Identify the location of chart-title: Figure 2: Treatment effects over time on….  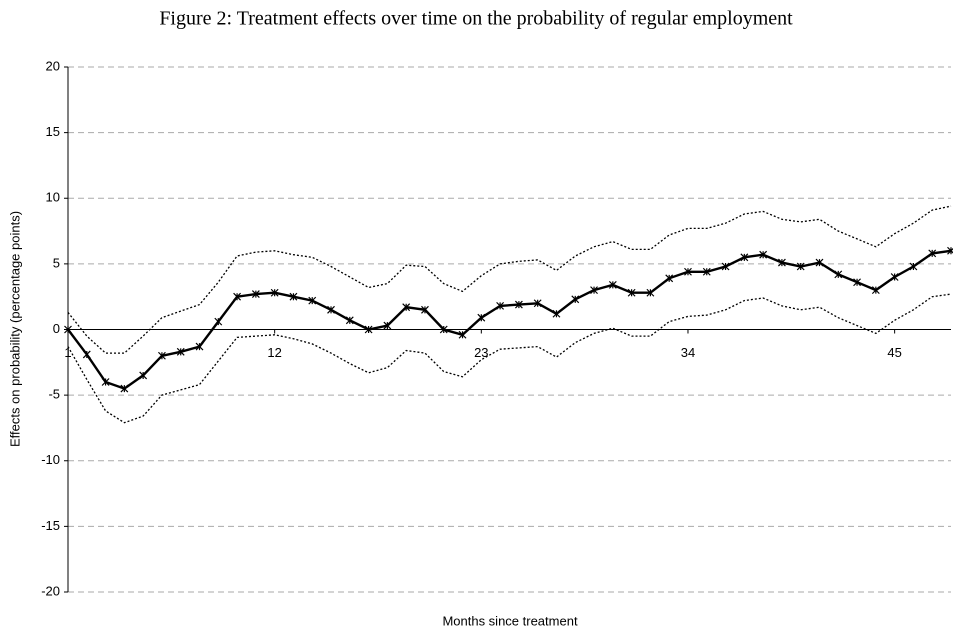
(476, 19).